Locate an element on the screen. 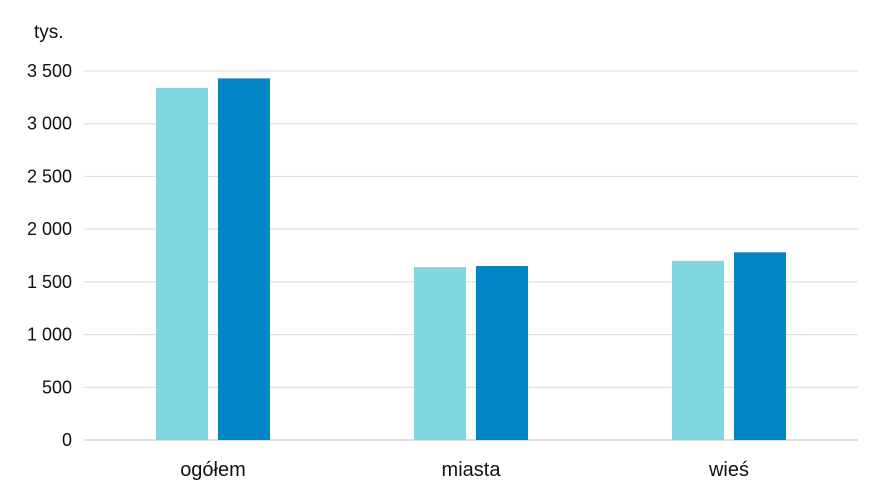  y-tick-label: 2 000 is located at coordinates (49, 229).